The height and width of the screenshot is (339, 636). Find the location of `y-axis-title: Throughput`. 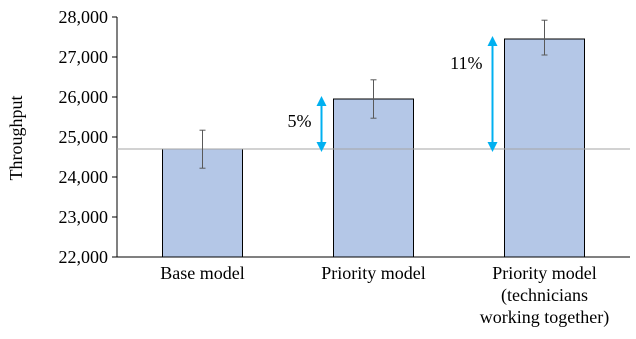

y-axis-title: Throughput is located at coordinates (16, 138).